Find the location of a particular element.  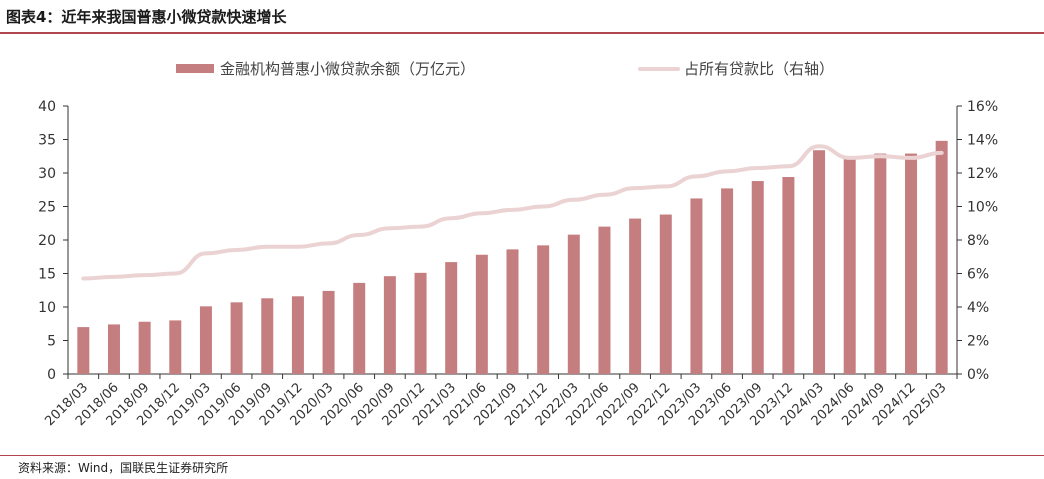

right-tick-label: 16% is located at coordinates (982, 107).